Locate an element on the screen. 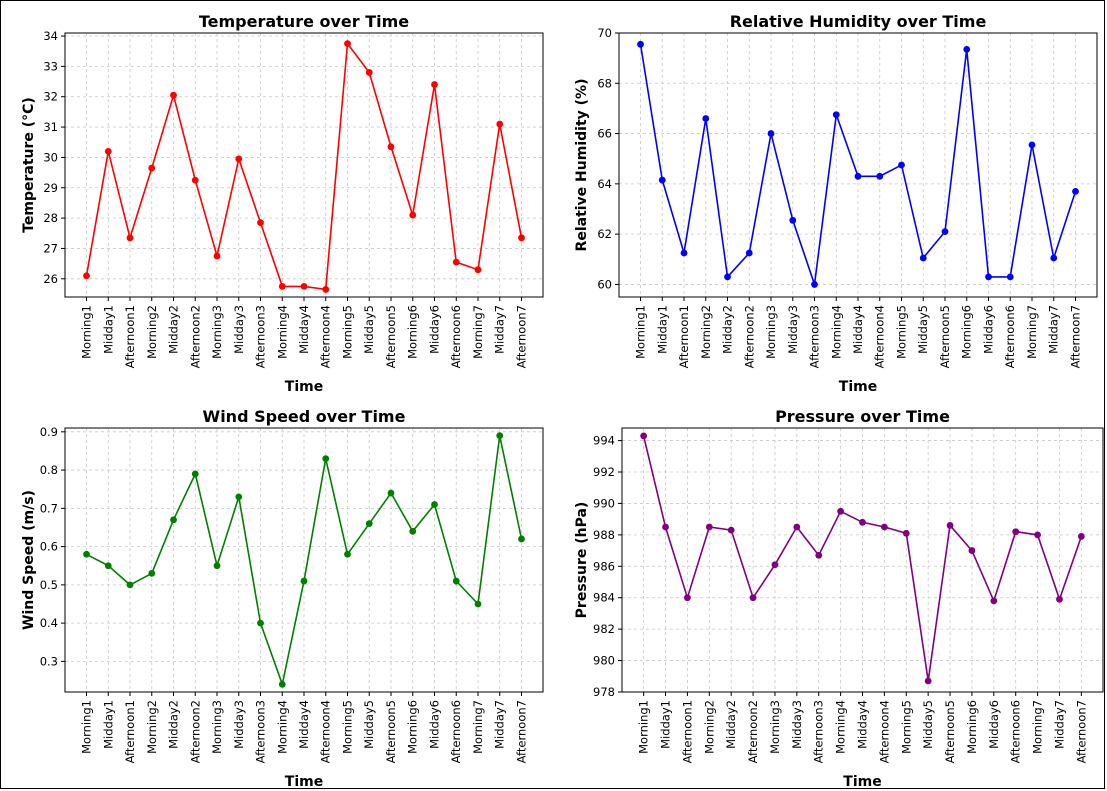  pressure-xtick-label: Afternoon3 is located at coordinates (819, 731).